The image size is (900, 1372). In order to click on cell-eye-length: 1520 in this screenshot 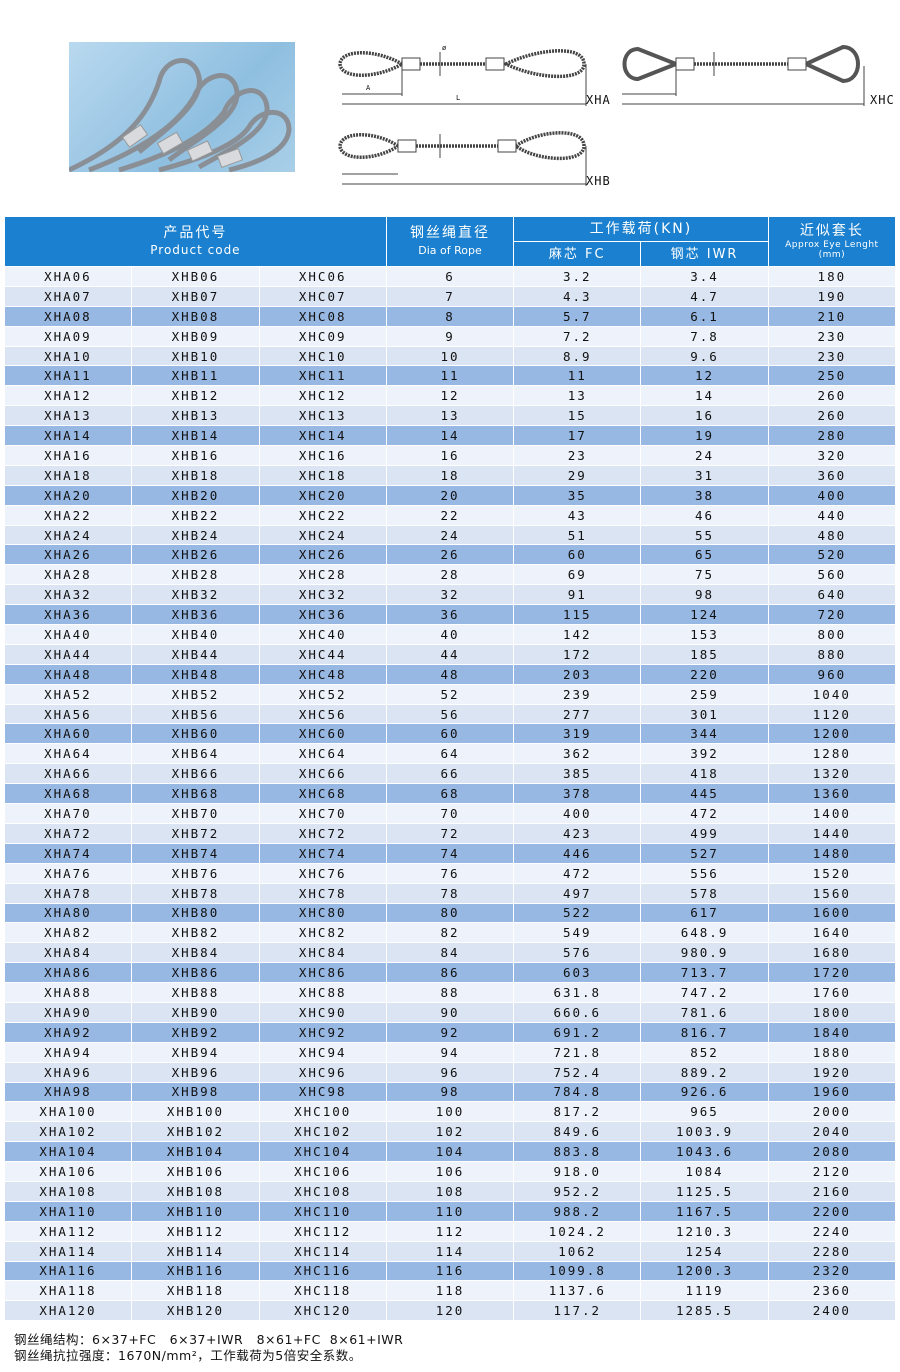, I will do `click(832, 873)`.